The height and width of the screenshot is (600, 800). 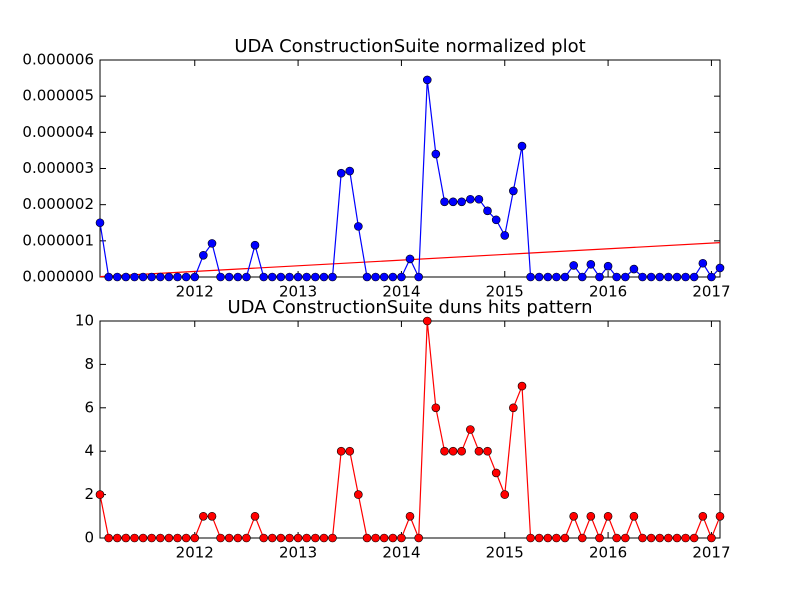 What do you see at coordinates (84, 321) in the screenshot?
I see `y-tick-label: 10` at bounding box center [84, 321].